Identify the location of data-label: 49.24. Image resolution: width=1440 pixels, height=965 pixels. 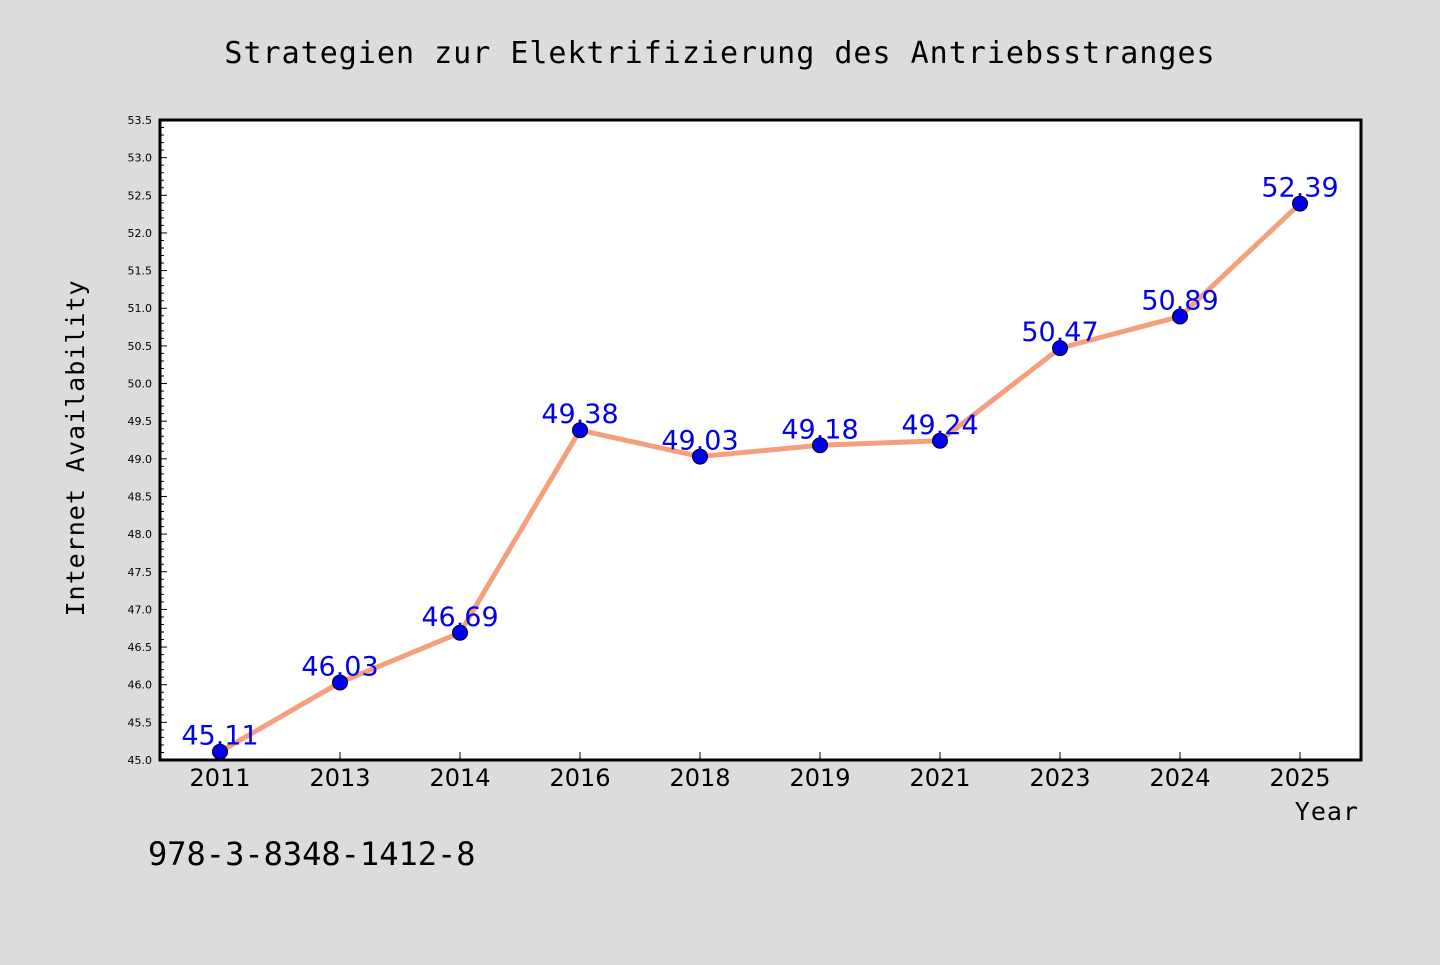
(939, 425).